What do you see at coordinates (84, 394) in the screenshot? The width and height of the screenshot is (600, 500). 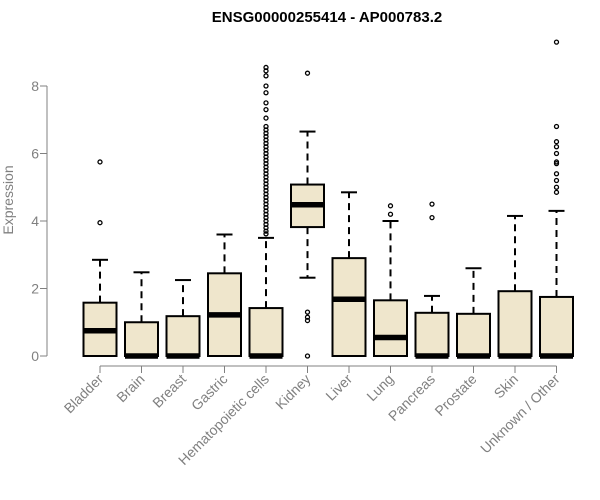 I see `x-tick-label: Bladder` at bounding box center [84, 394].